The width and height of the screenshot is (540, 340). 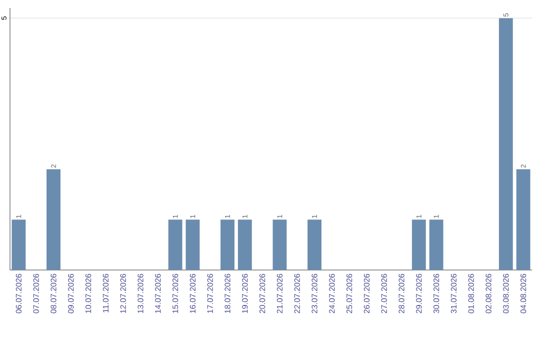 I want to click on x-tick-label: 13.07.2026, so click(x=141, y=293).